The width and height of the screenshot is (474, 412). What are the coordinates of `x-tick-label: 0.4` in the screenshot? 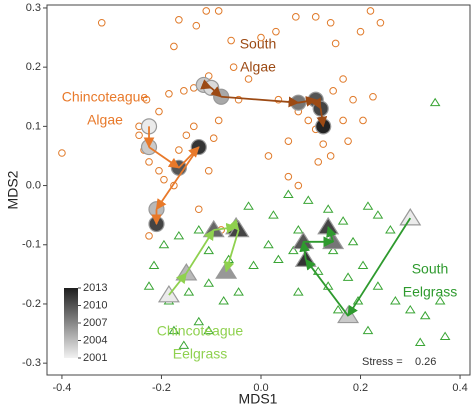 It's located at (459, 388).